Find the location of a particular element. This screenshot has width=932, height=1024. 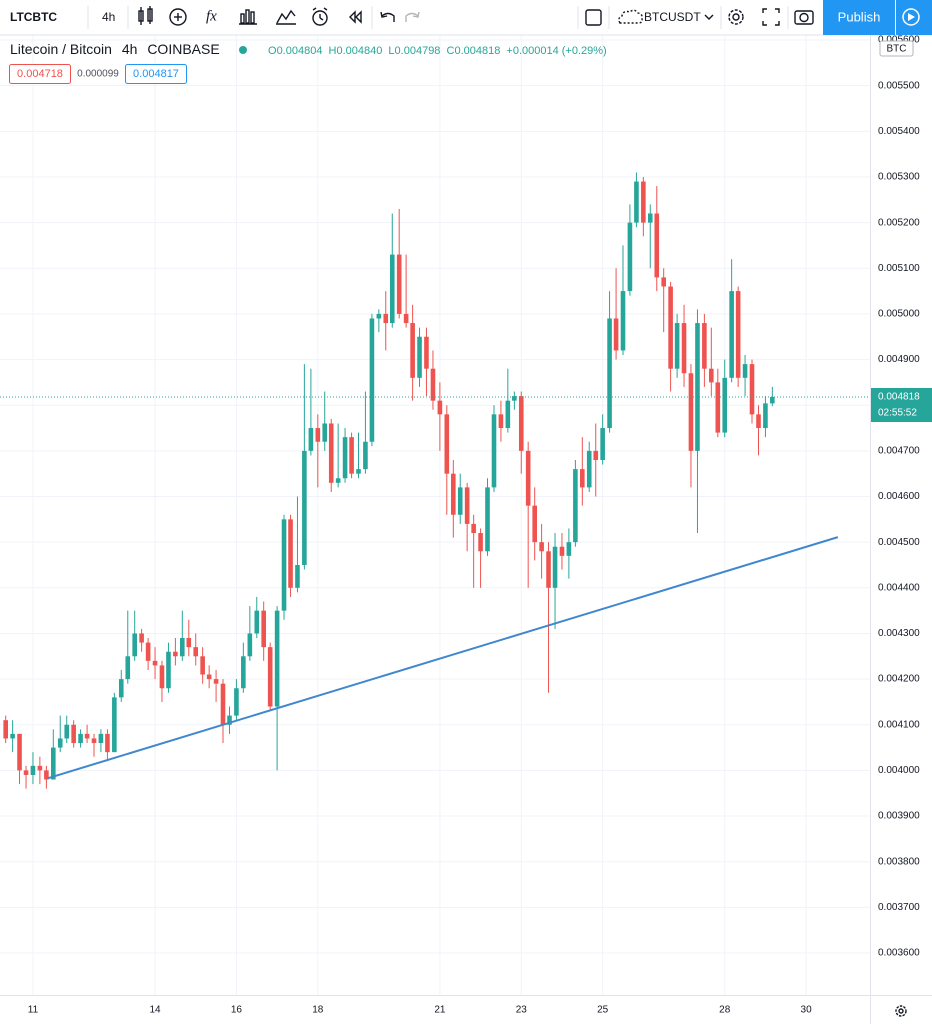

x-tick-label: 16 is located at coordinates (237, 1010).